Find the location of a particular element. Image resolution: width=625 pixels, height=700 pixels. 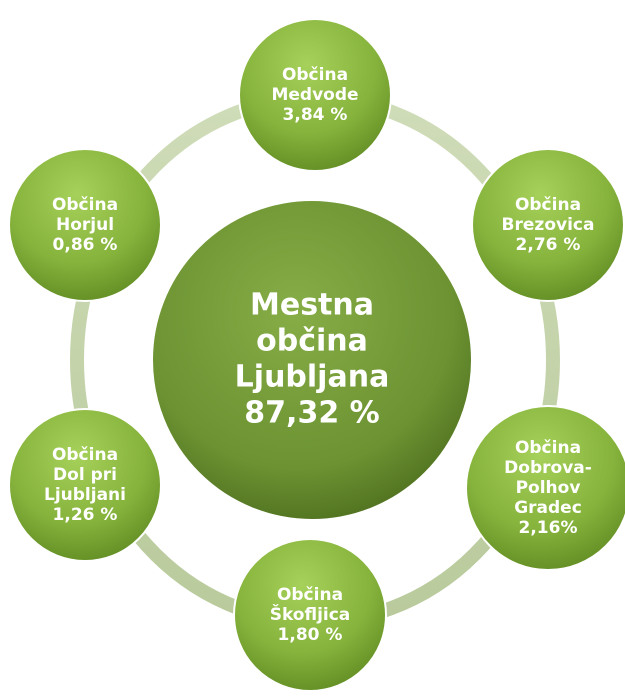

node-label-line: 2,76 % is located at coordinates (548, 245).